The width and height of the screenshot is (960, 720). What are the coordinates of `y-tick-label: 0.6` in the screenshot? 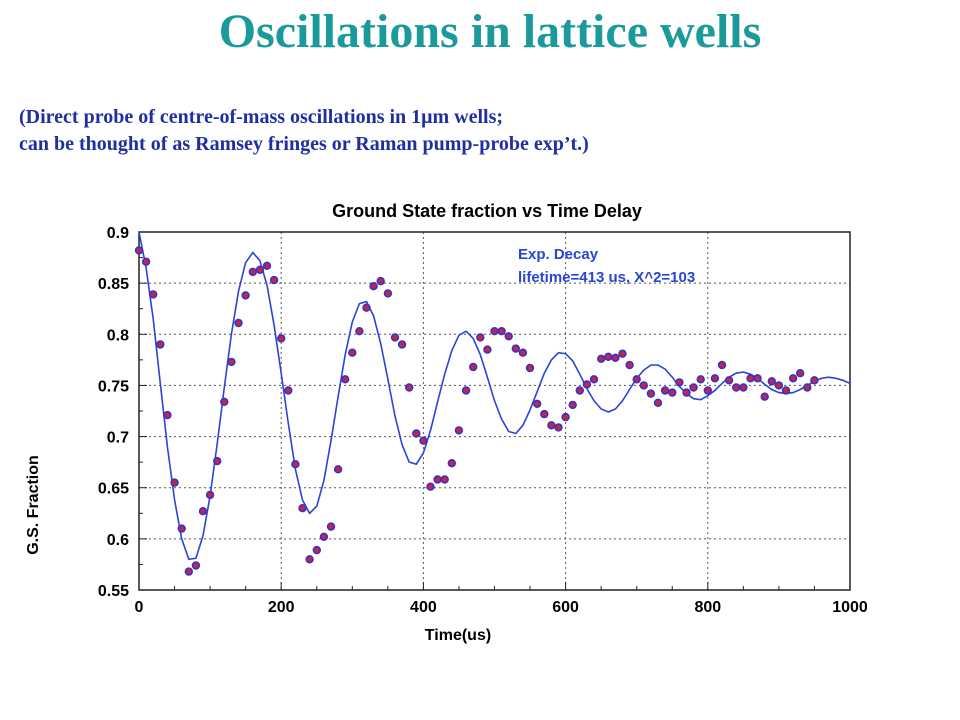 It's located at (118, 540).